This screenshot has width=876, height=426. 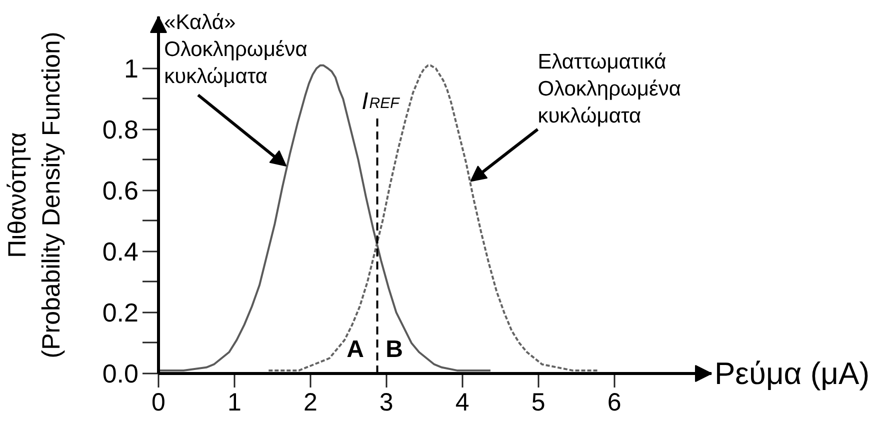 I want to click on y-tick-label: 1, so click(x=131, y=68).